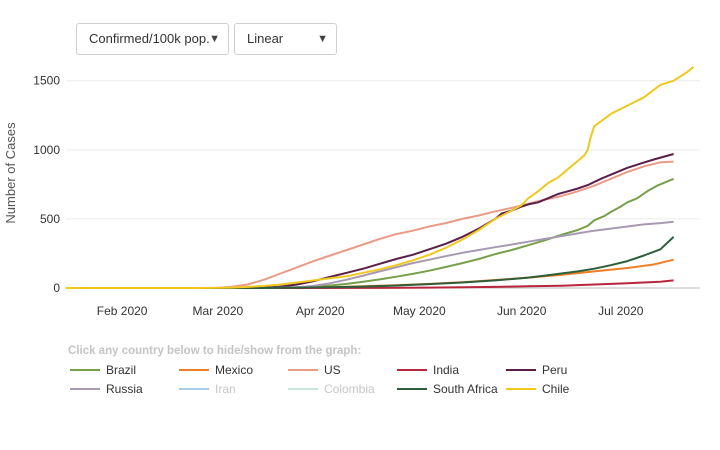 This screenshot has height=450, width=720. Describe the element at coordinates (320, 311) in the screenshot. I see `x-tick-label: Apr 2020` at that location.